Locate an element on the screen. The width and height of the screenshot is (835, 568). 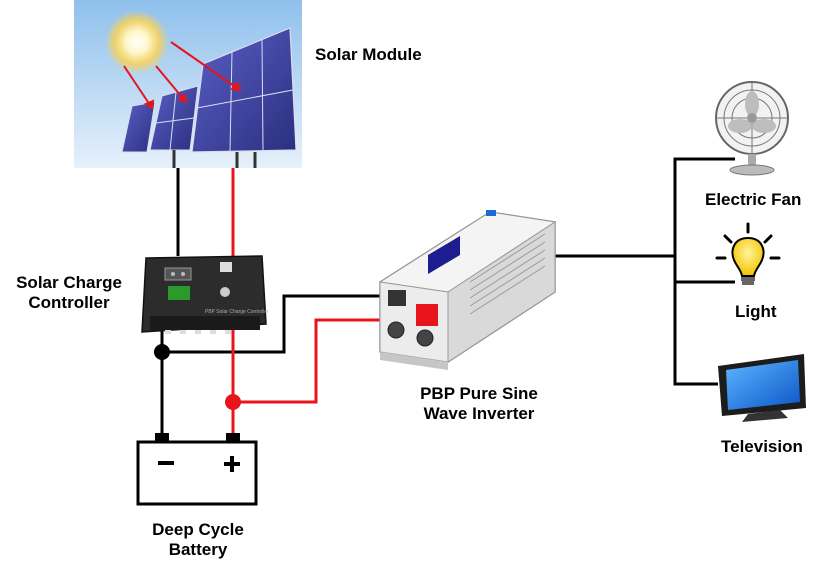
battery-label: Deep Cycle Battery is located at coordinates (198, 540).